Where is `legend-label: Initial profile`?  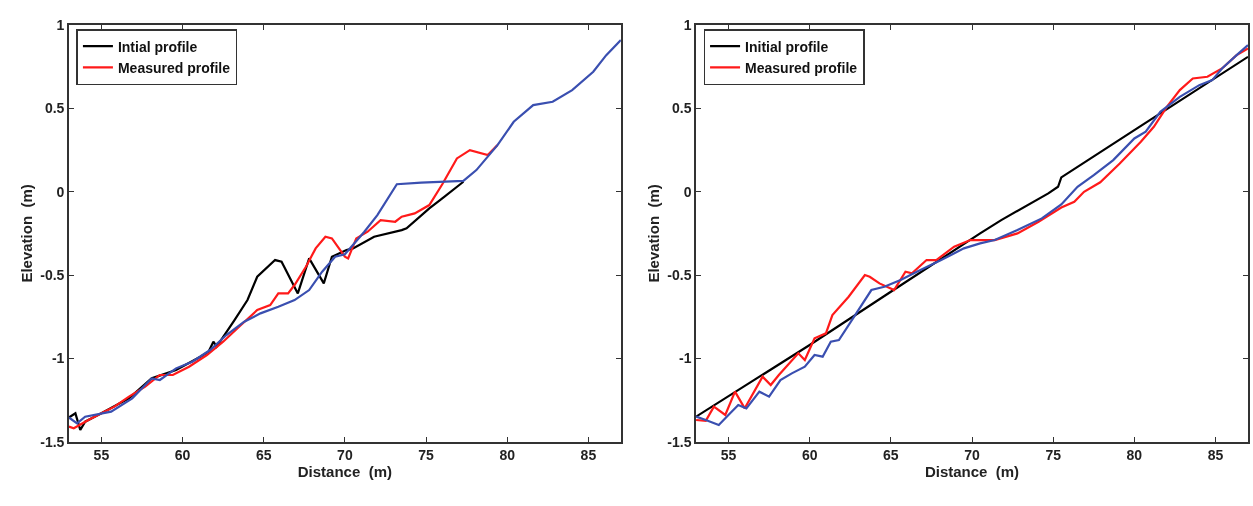
legend-label: Initial profile is located at coordinates (787, 46).